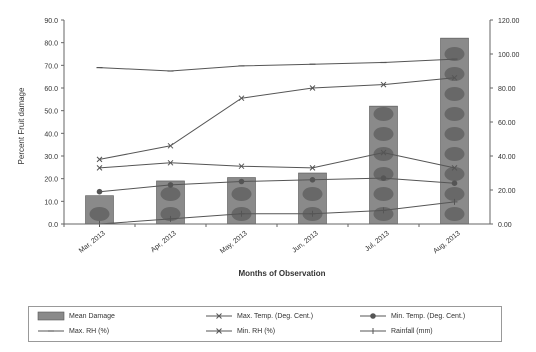 The width and height of the screenshot is (536, 352). What do you see at coordinates (51, 157) in the screenshot?
I see `y-tick-label: 30.0` at bounding box center [51, 157].